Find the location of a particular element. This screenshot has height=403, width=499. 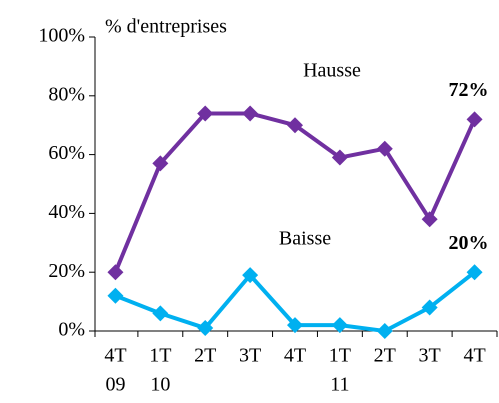

y-tick-label: 80% is located at coordinates (66, 94).